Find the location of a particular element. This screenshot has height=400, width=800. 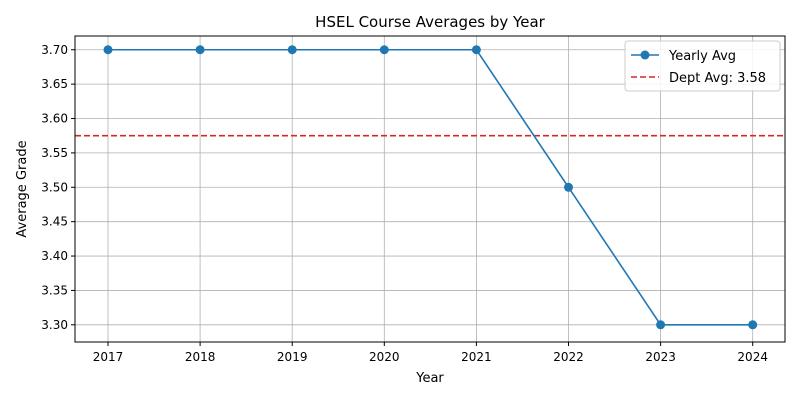

legend-marker-yearly-avg is located at coordinates (645, 55).